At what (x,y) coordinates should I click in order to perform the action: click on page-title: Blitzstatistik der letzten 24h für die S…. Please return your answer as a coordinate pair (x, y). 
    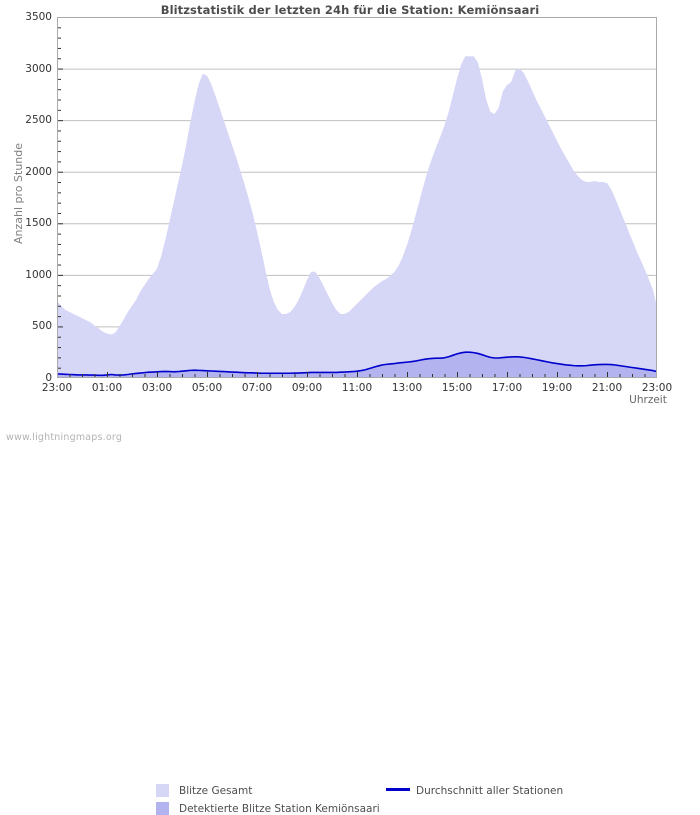
    Looking at the image, I should click on (350, 10).